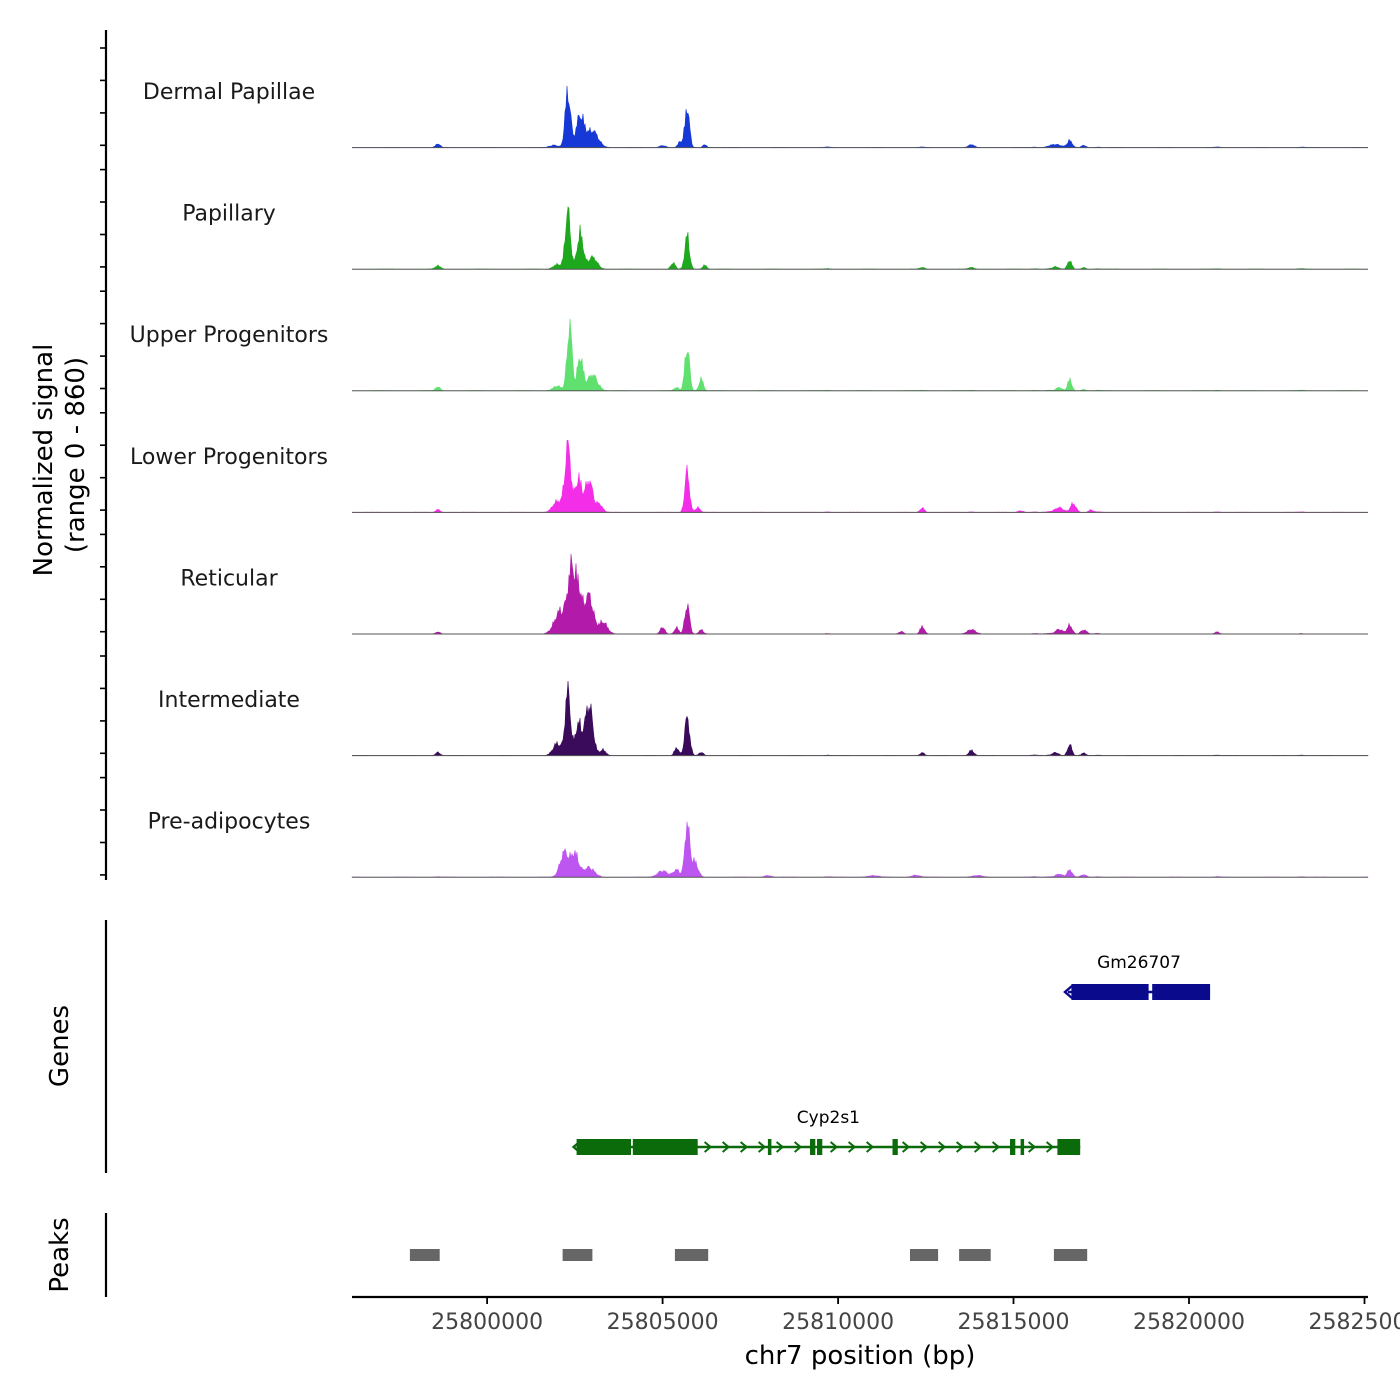 Image resolution: width=1400 pixels, height=1400 pixels. I want to click on peaks-panel: Peaks, so click(566, 1255).